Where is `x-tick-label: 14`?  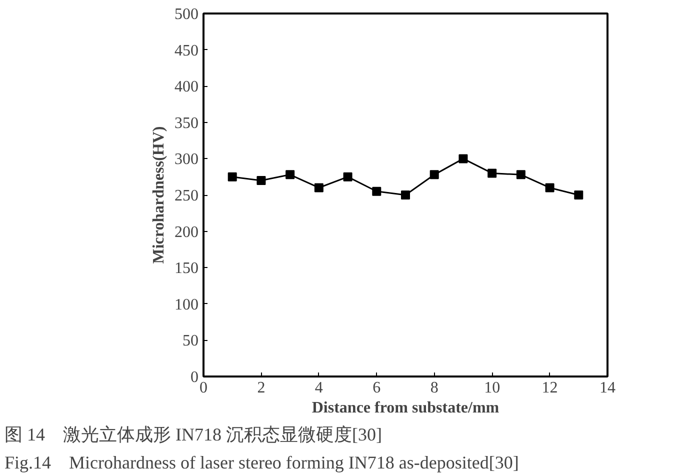
x-tick-label: 14 is located at coordinates (608, 388).